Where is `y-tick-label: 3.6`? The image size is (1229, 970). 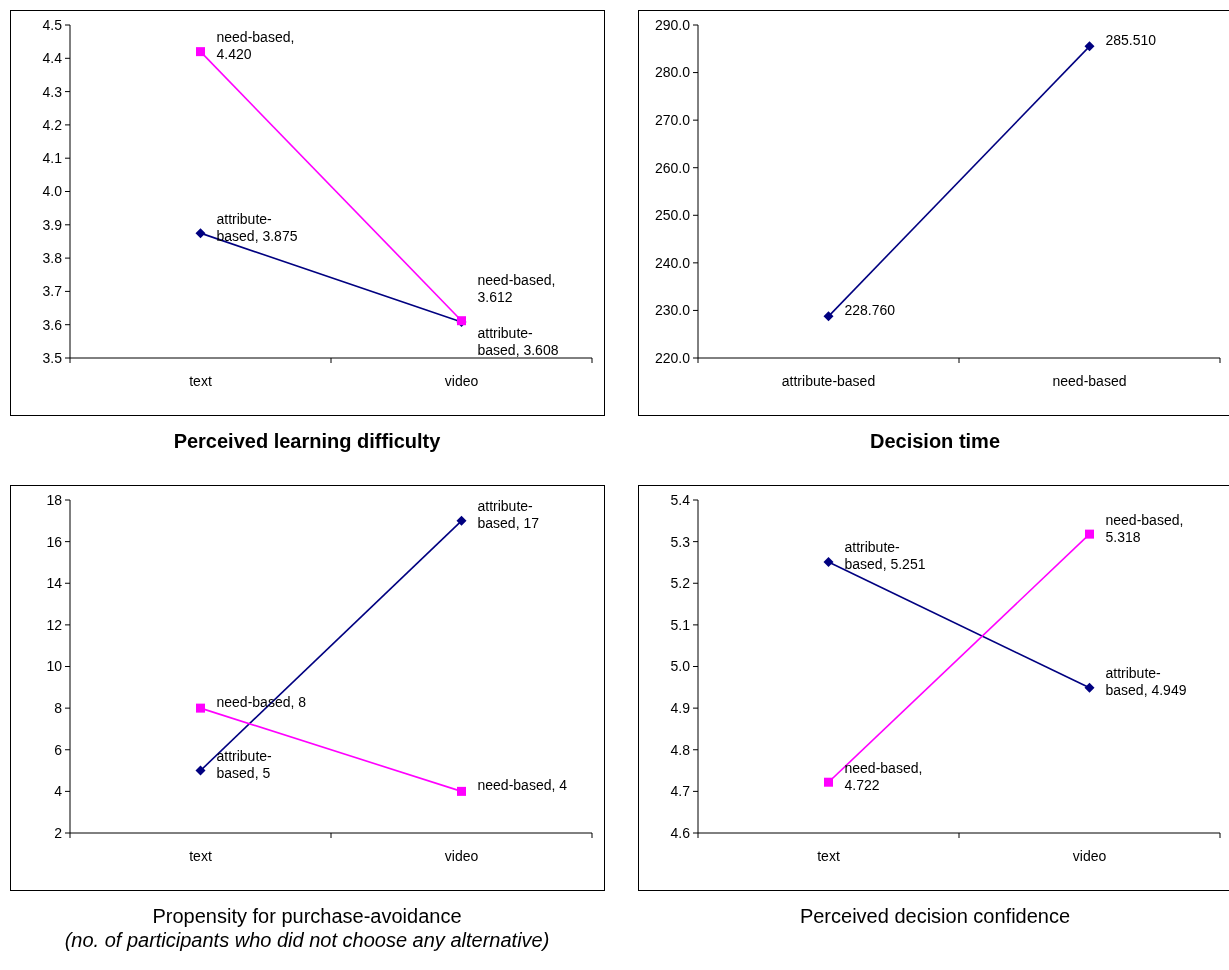
y-tick-label: 3.6 is located at coordinates (52, 324).